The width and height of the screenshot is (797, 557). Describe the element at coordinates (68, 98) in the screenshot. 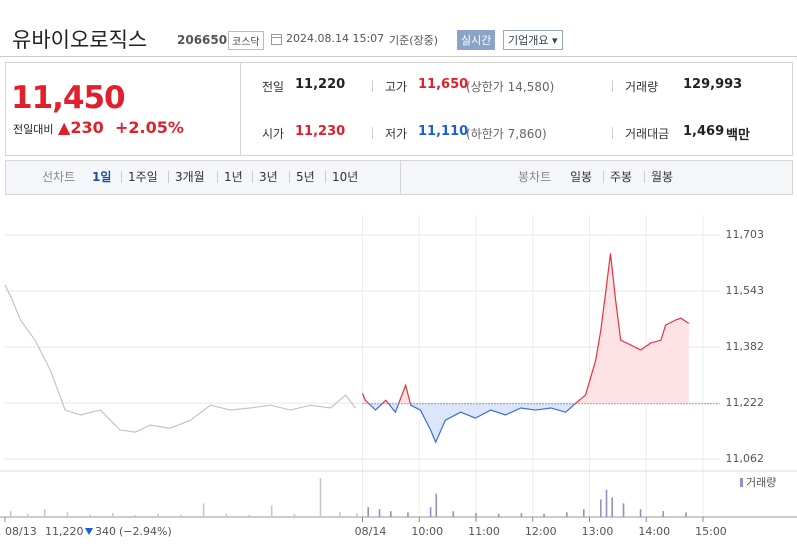

I see `current-price: 11,450` at that location.